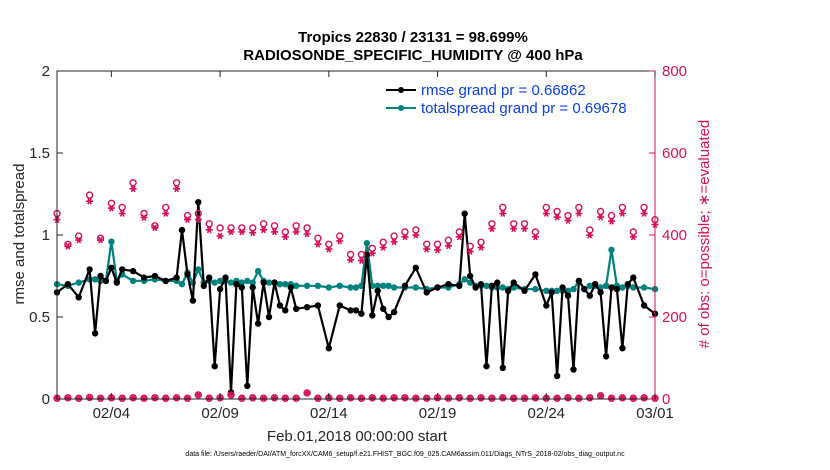 The height and width of the screenshot is (470, 830). I want to click on right-y-axis-label: # of obs: o=possible; ∗=evaluated, so click(704, 234).